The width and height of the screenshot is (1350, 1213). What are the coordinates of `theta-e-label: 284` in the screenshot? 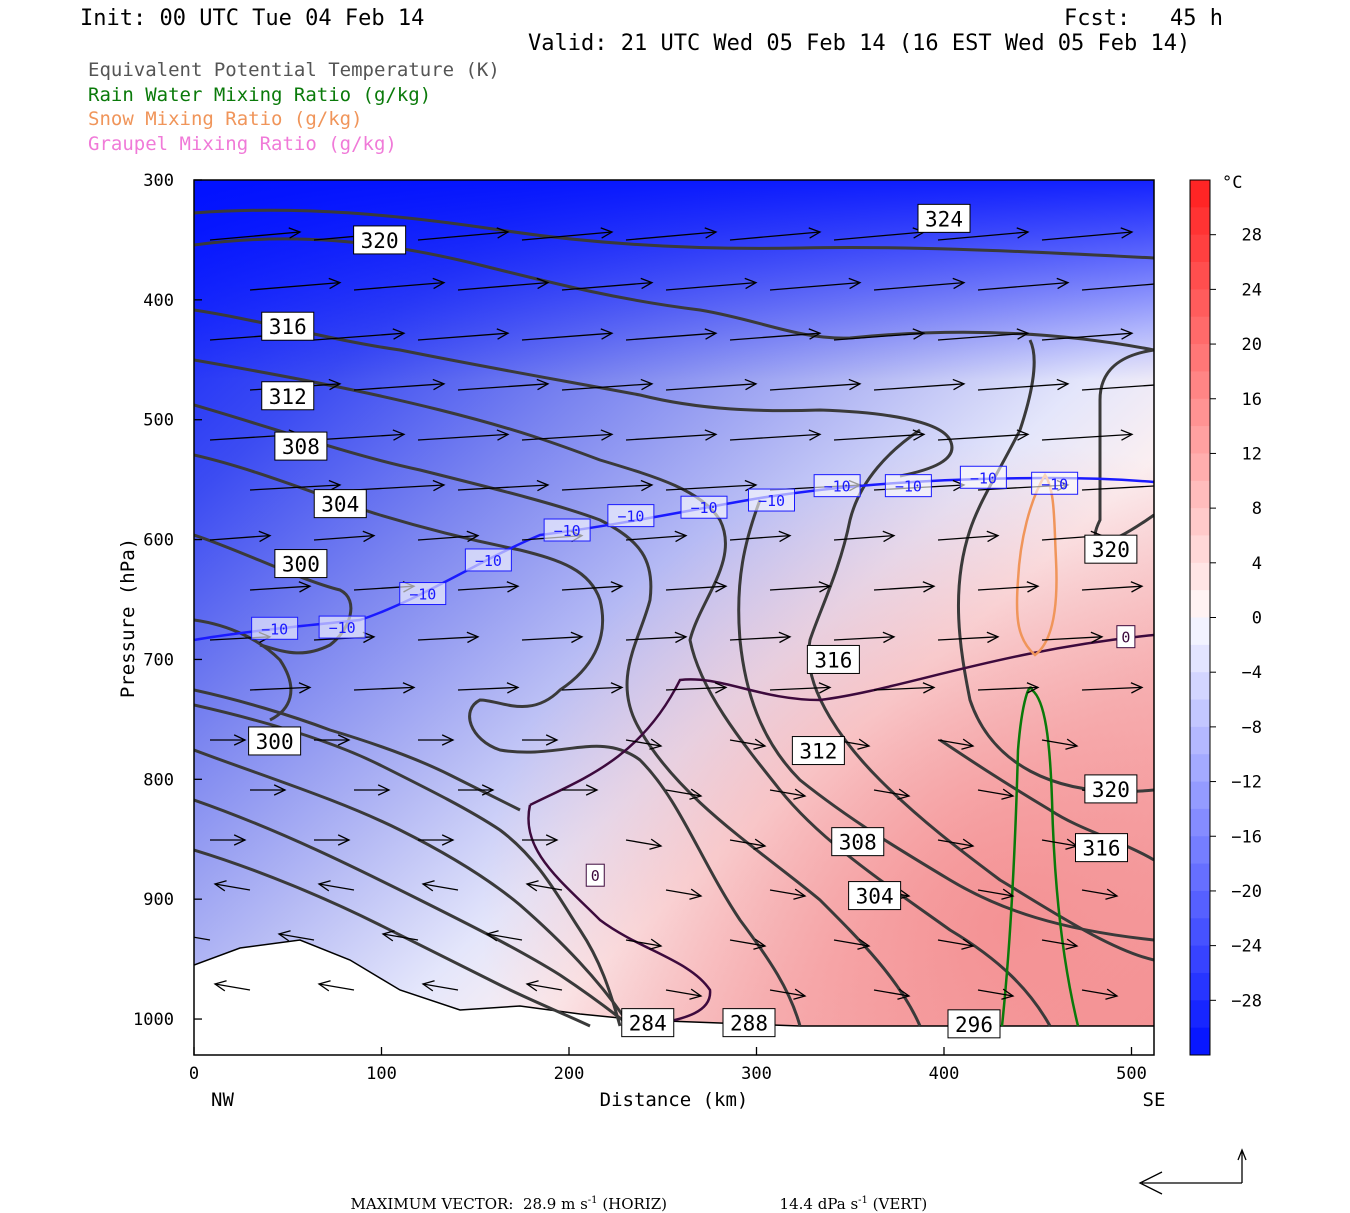 It's located at (648, 1023).